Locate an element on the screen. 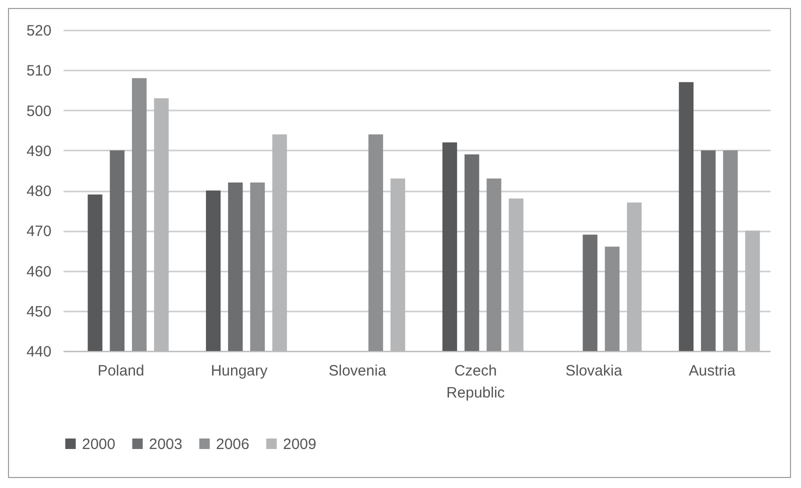 The image size is (801, 488). x-tick-label: Hungary is located at coordinates (239, 371).